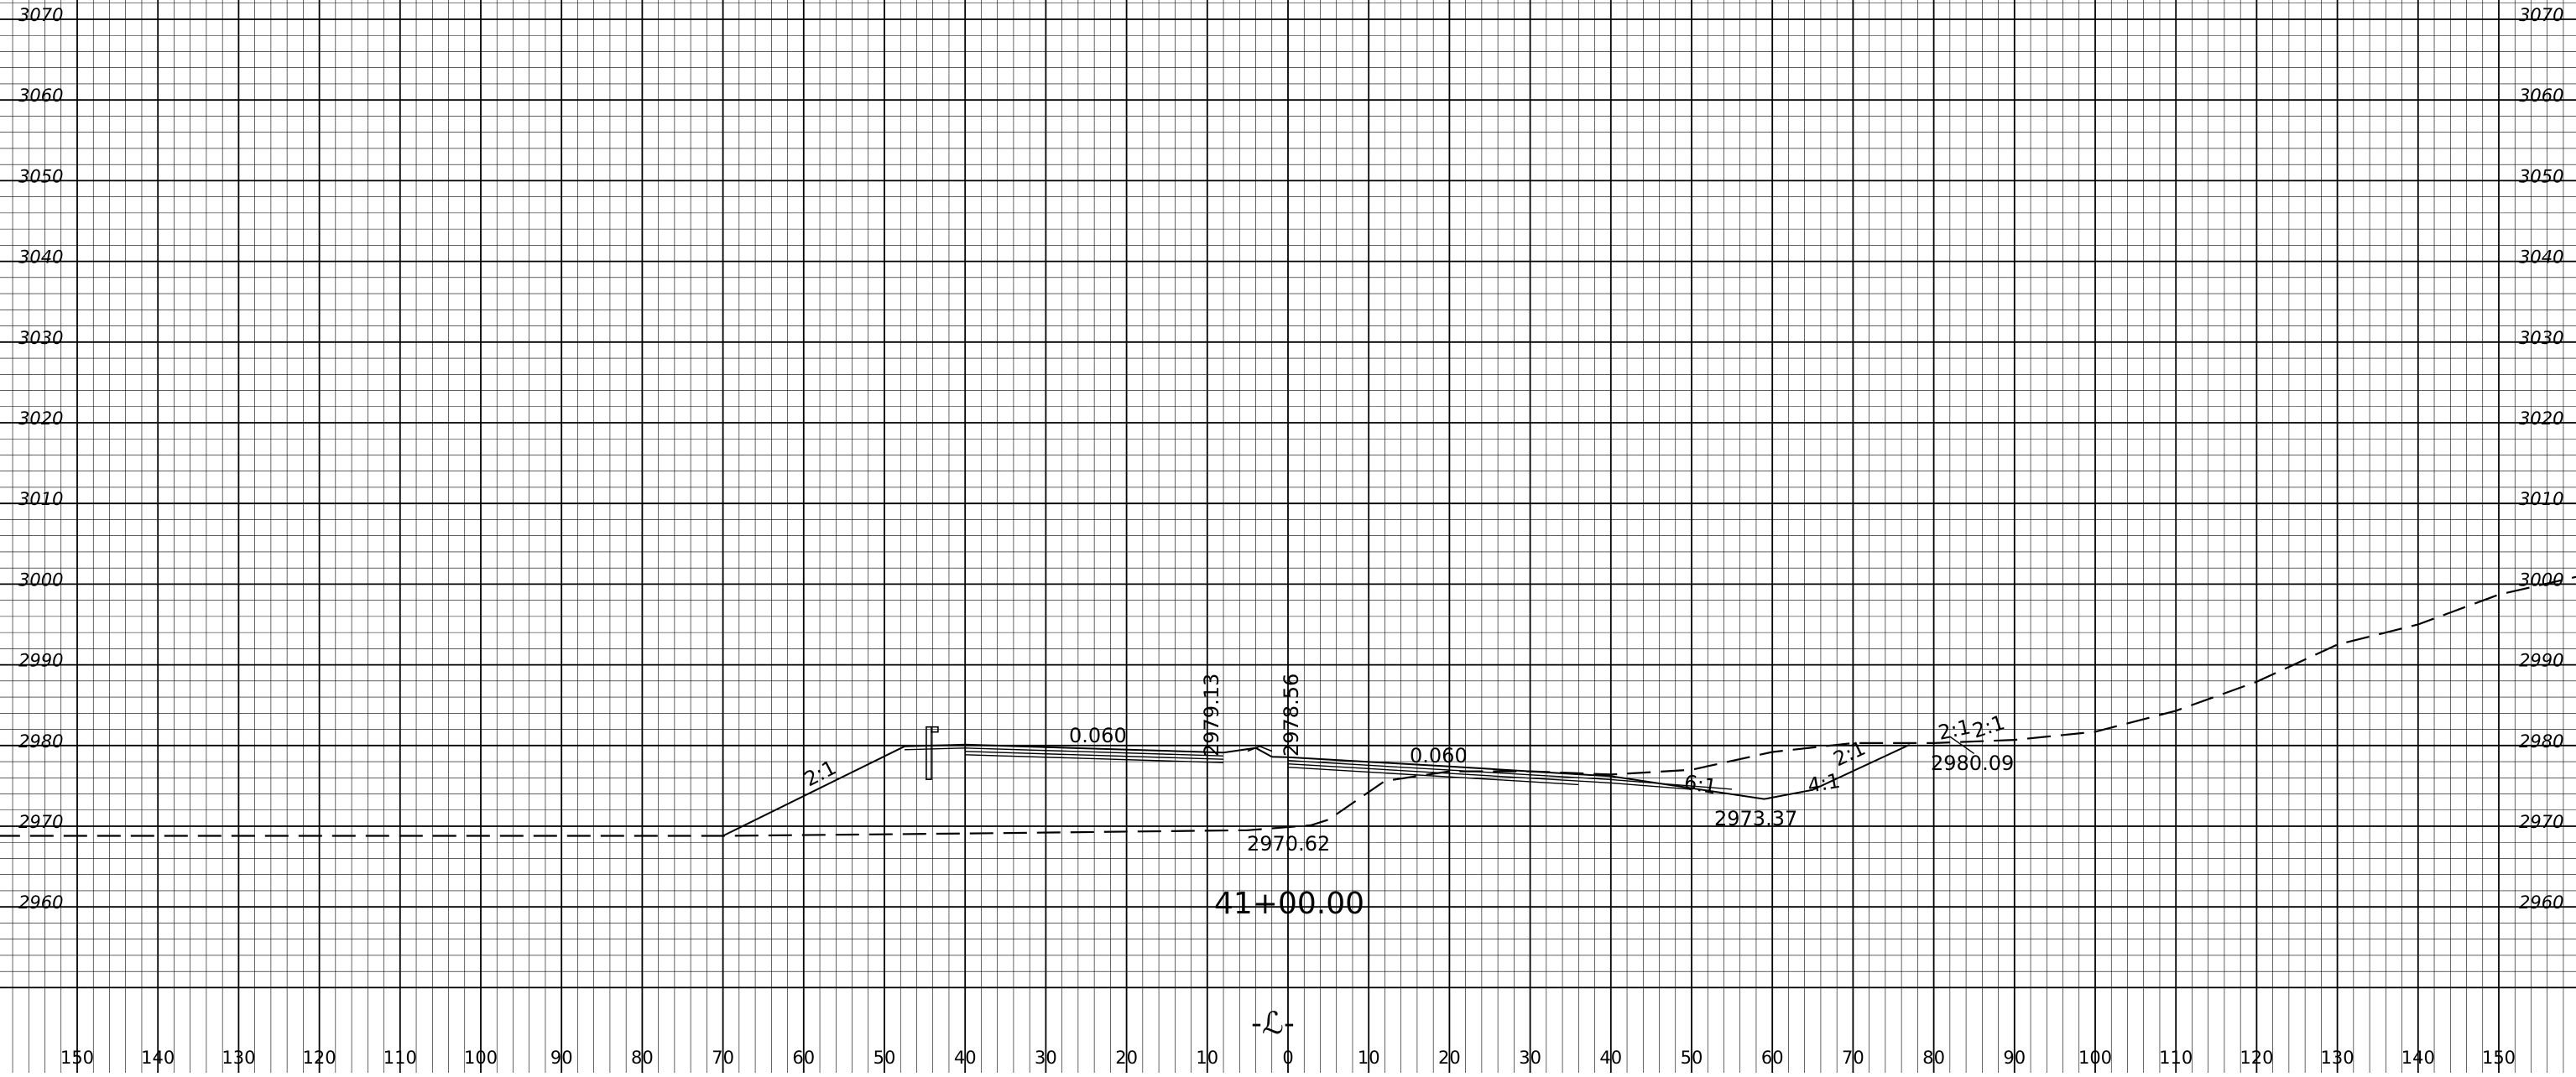 Image resolution: width=2576 pixels, height=1077 pixels. What do you see at coordinates (1824, 783) in the screenshot?
I see `ditch-slope-label-right: 4:1` at bounding box center [1824, 783].